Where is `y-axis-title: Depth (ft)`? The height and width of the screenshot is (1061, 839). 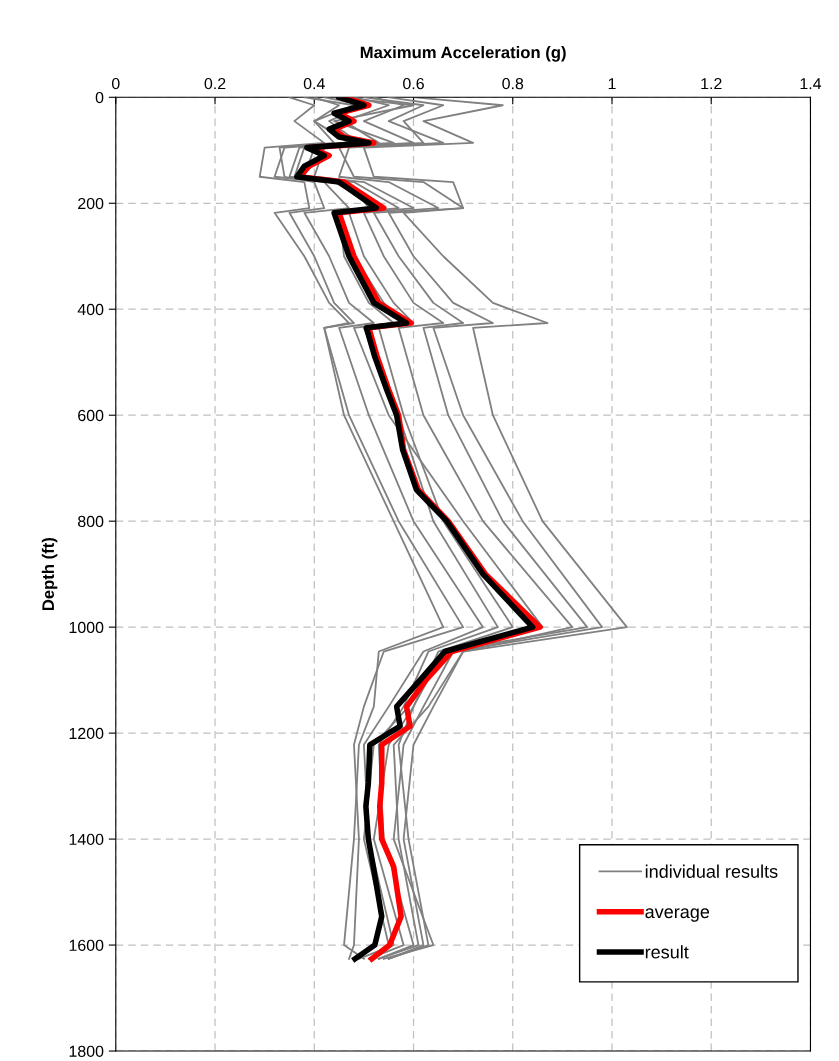 y-axis-title: Depth (ft) is located at coordinates (49, 574).